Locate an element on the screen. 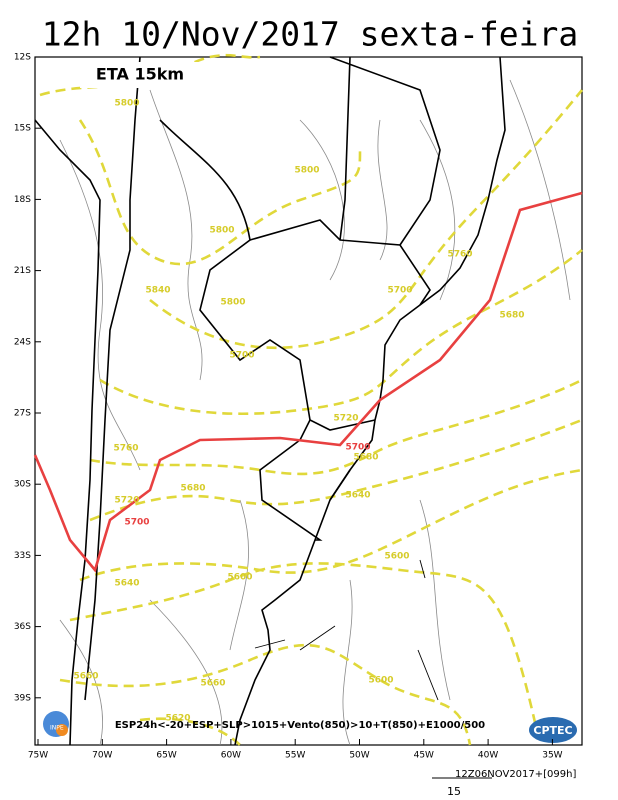  contour-label: 5840 is located at coordinates (157, 291).